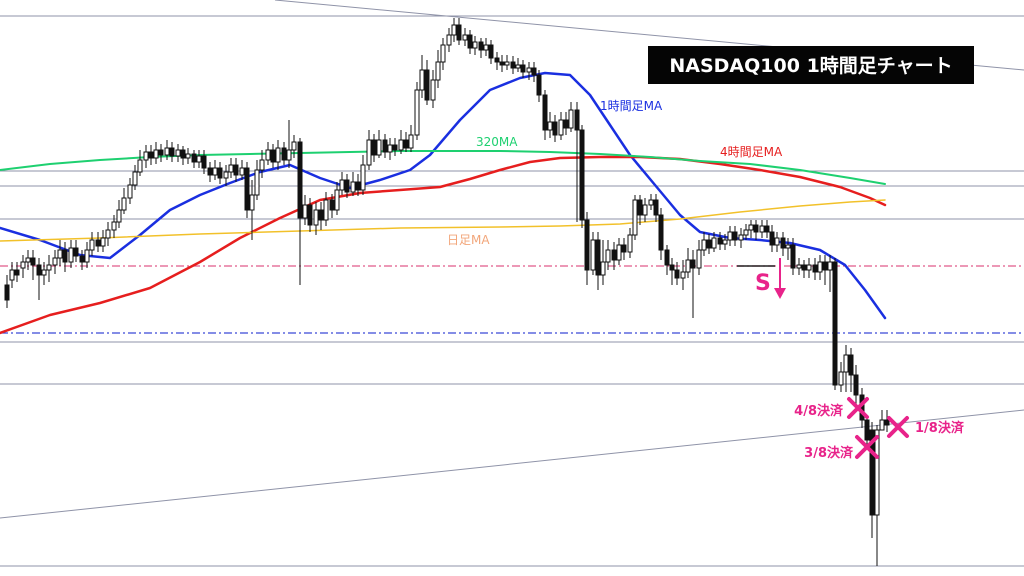 This screenshot has width=1024, height=576. What do you see at coordinates (761, 278) in the screenshot?
I see `sell-signal: S` at bounding box center [761, 278].